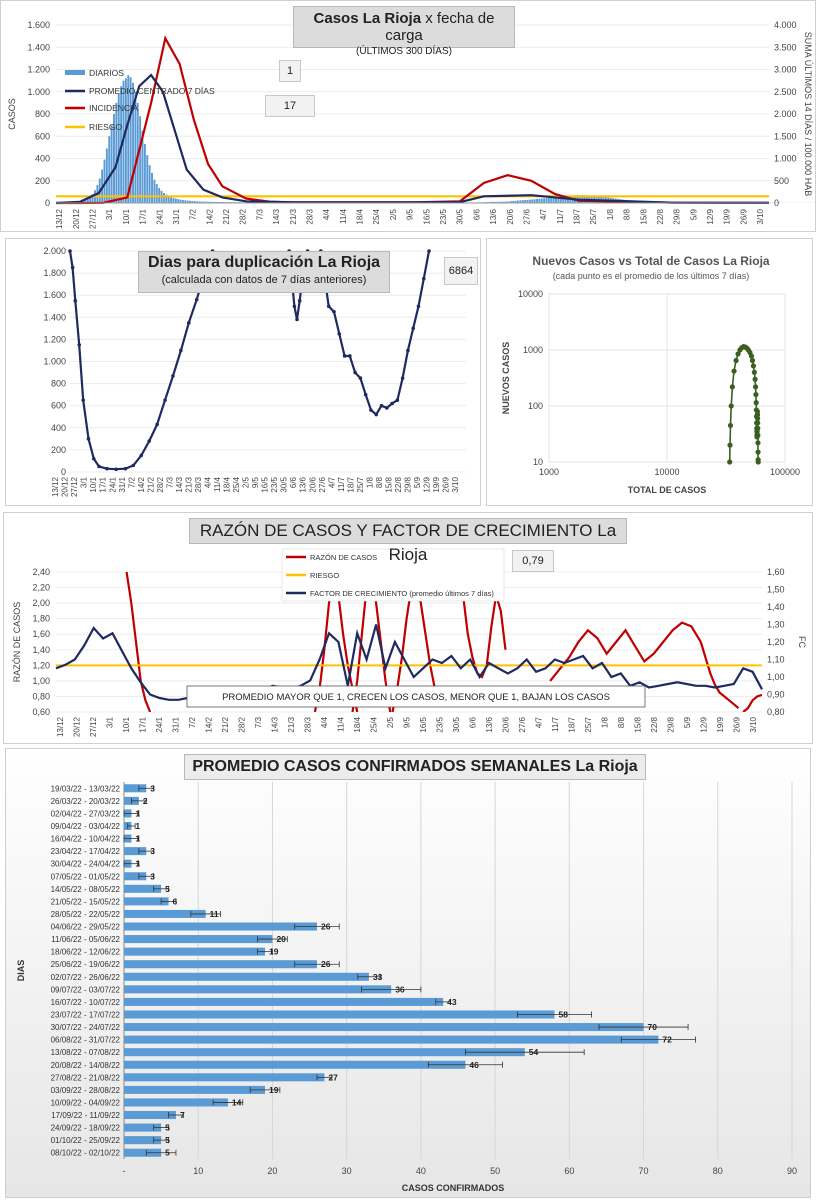 Image resolution: width=816 pixels, height=1200 pixels. What do you see at coordinates (388, 484) in the screenshot?
I see `doubling-x-tick: 15/8` at bounding box center [388, 484].